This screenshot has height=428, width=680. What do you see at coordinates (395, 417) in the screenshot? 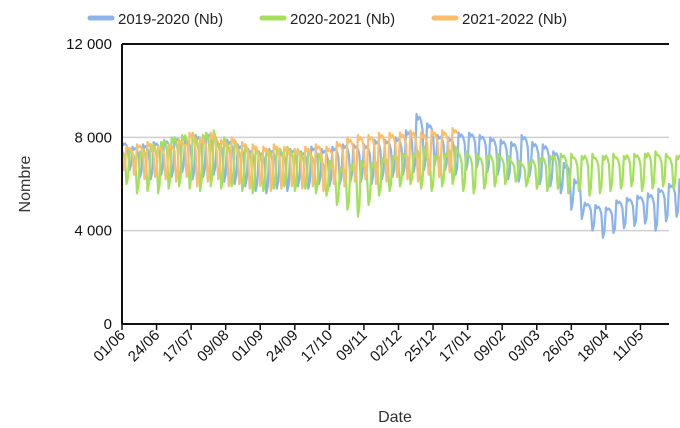
I see `x-axis-title: Date` at bounding box center [395, 417].